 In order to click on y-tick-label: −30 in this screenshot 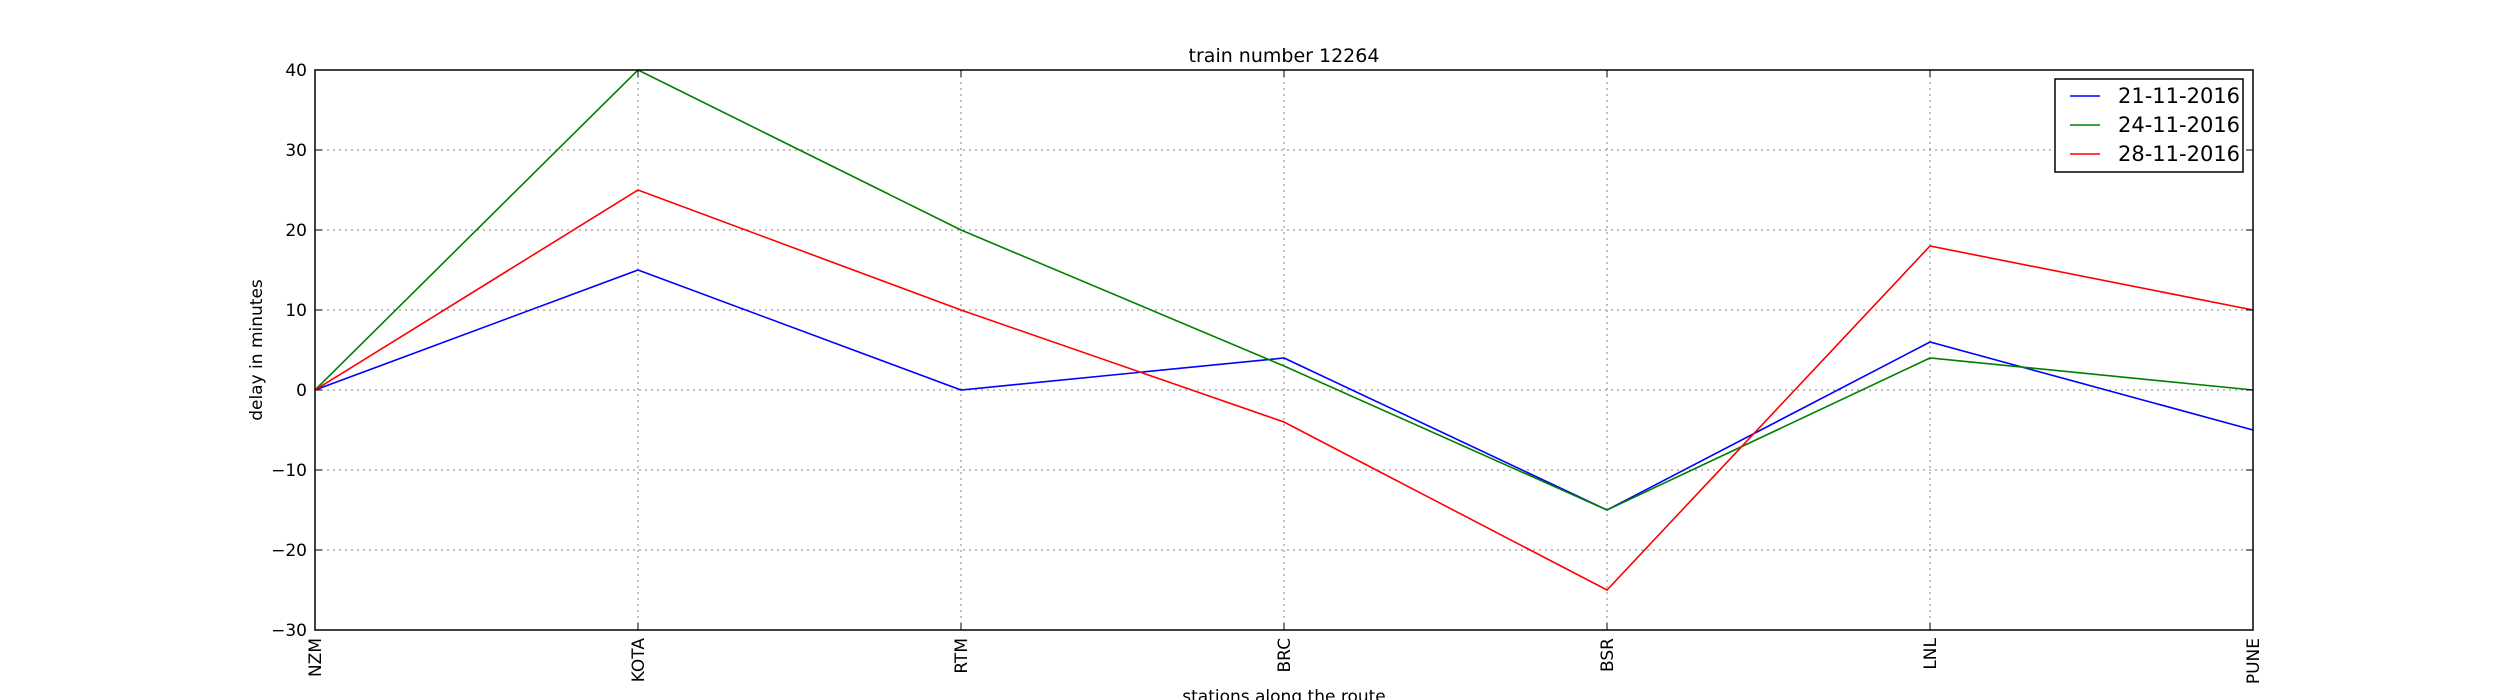, I will do `click(289, 631)`.